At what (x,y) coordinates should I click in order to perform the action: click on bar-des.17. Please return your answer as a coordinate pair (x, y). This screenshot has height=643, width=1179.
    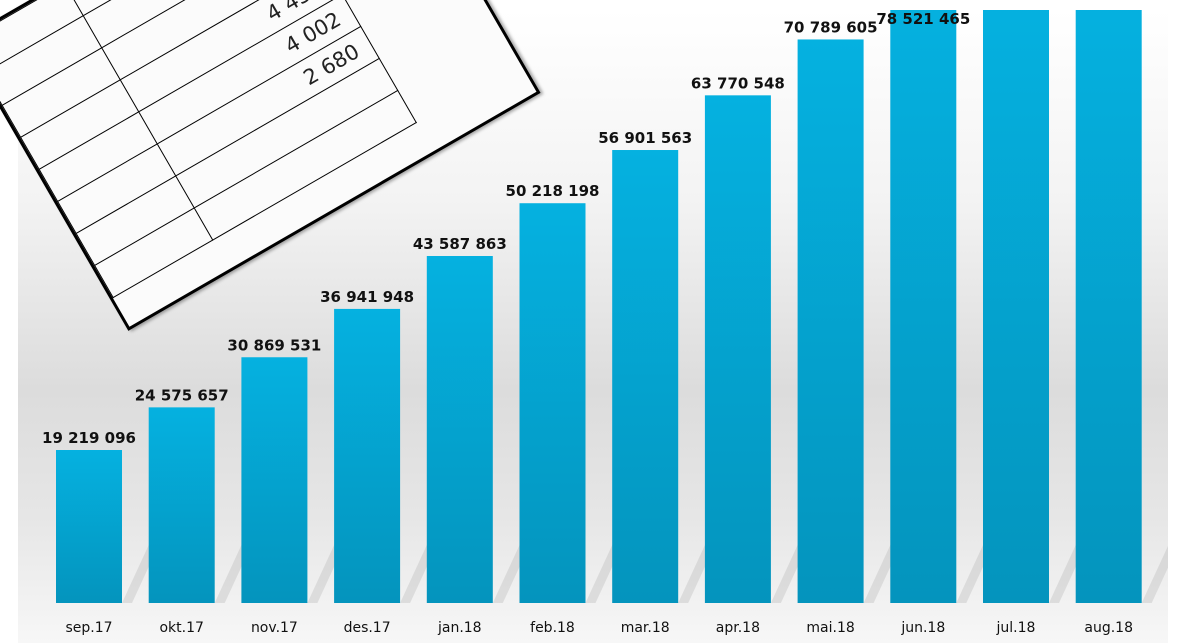
    Looking at the image, I should click on (367, 455).